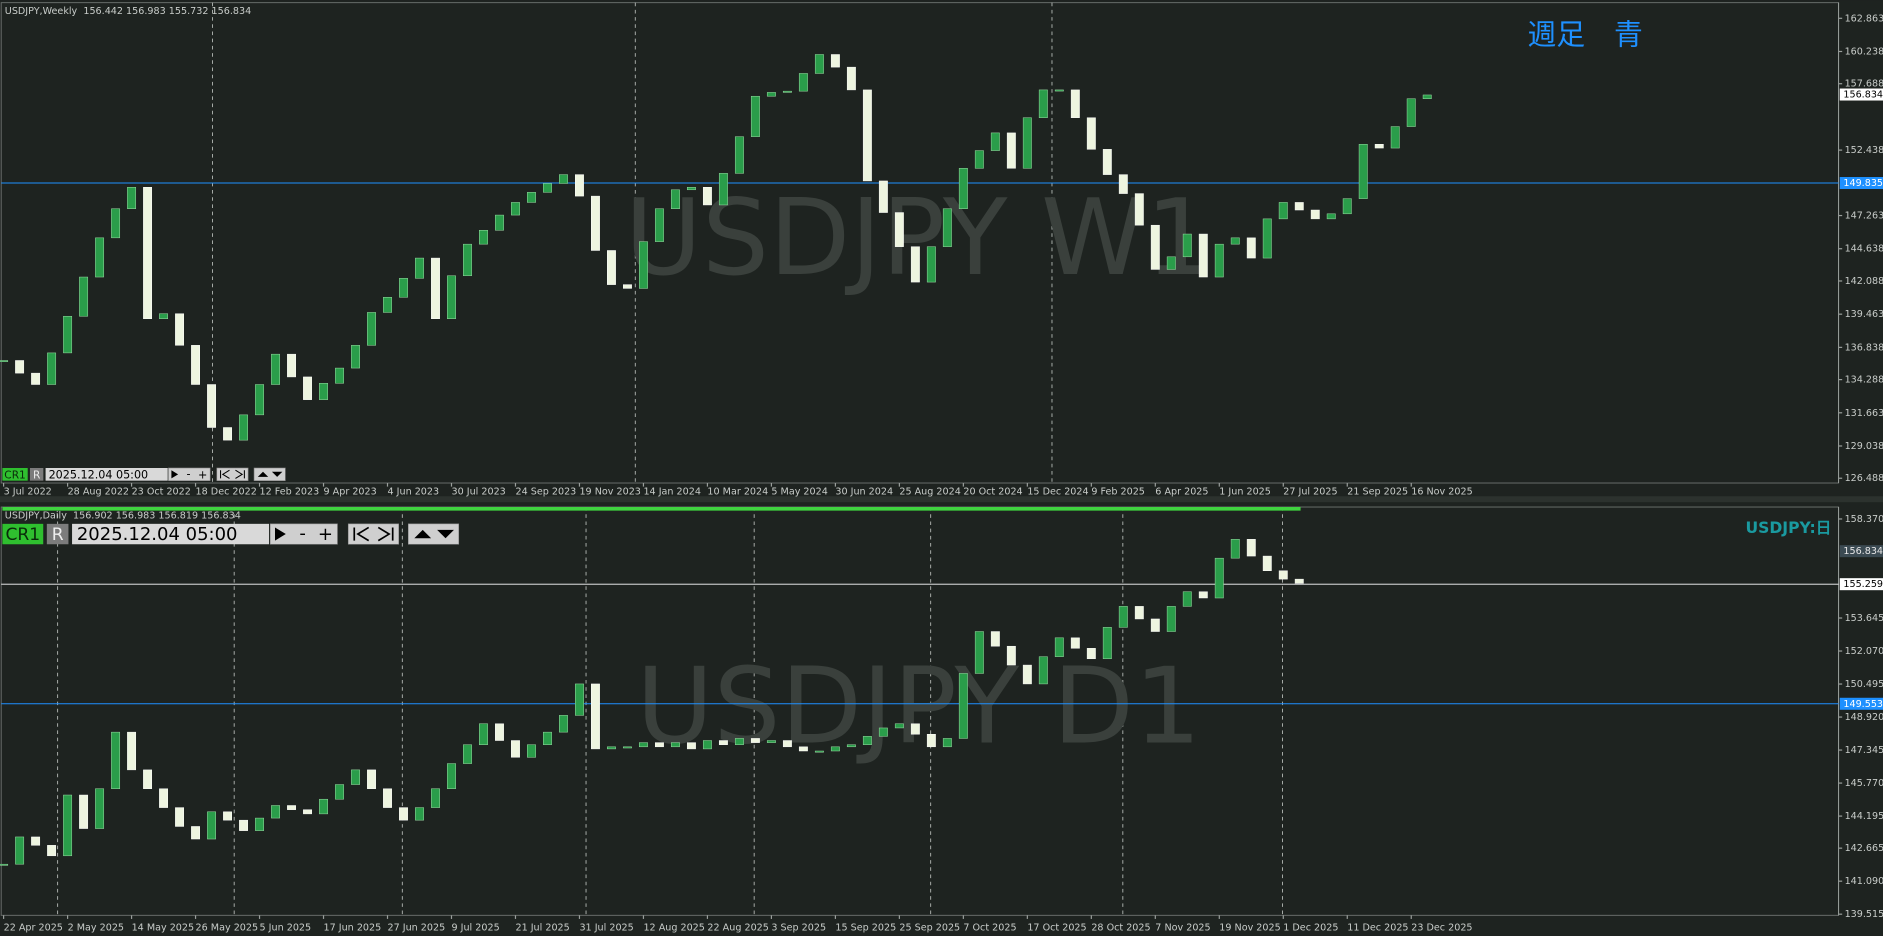  What do you see at coordinates (1864, 519) in the screenshot?
I see `y-tick-label: 158.370` at bounding box center [1864, 519].